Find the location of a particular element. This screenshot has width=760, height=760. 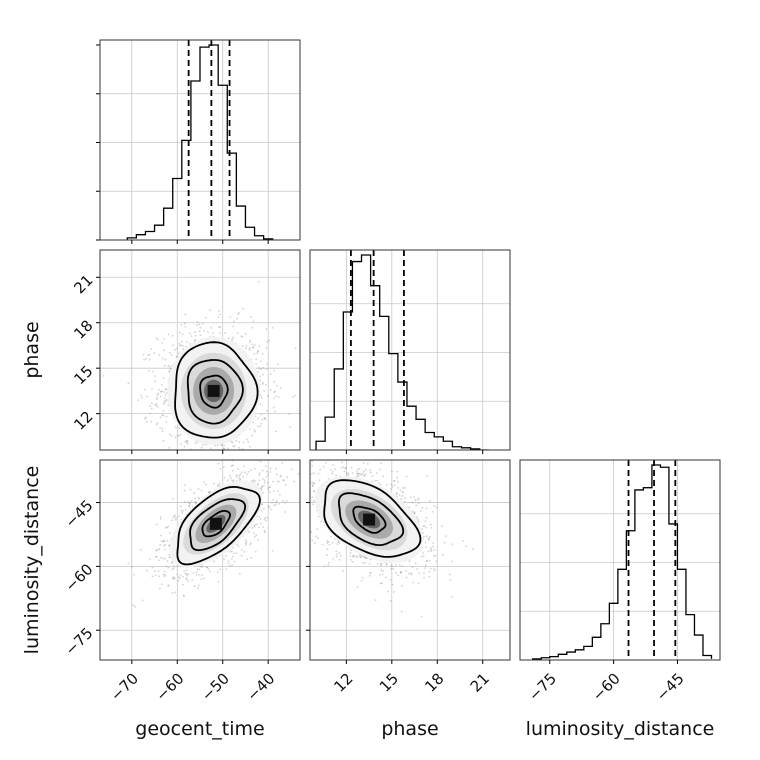

histogram-luminosity_distance is located at coordinates (622, 562).